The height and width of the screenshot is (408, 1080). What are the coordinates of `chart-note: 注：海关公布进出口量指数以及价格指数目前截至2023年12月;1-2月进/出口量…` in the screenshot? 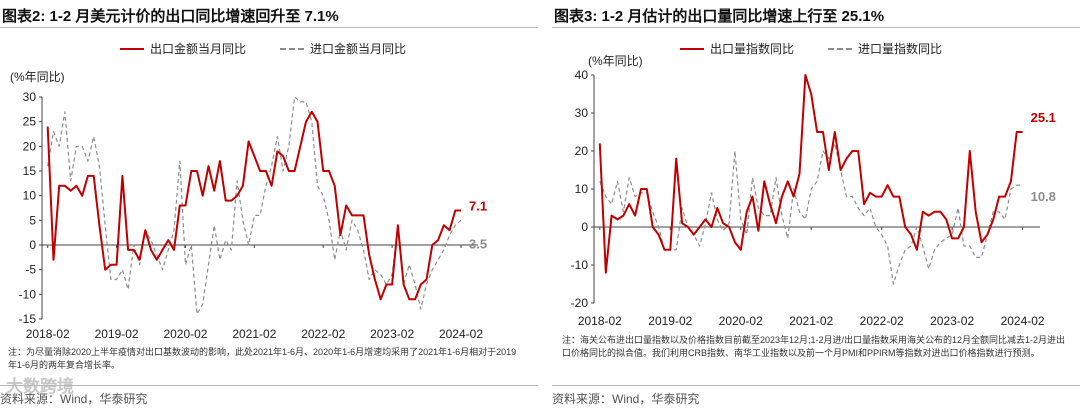 It's located at (814, 346).